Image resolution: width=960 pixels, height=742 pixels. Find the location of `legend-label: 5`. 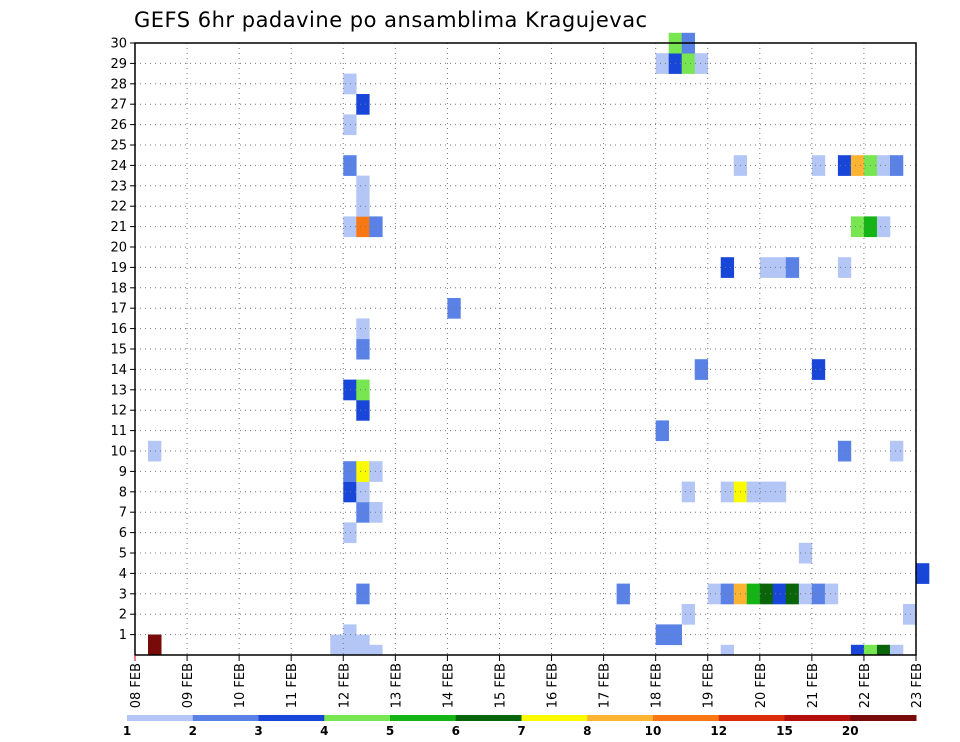

legend-label: 5 is located at coordinates (390, 731).